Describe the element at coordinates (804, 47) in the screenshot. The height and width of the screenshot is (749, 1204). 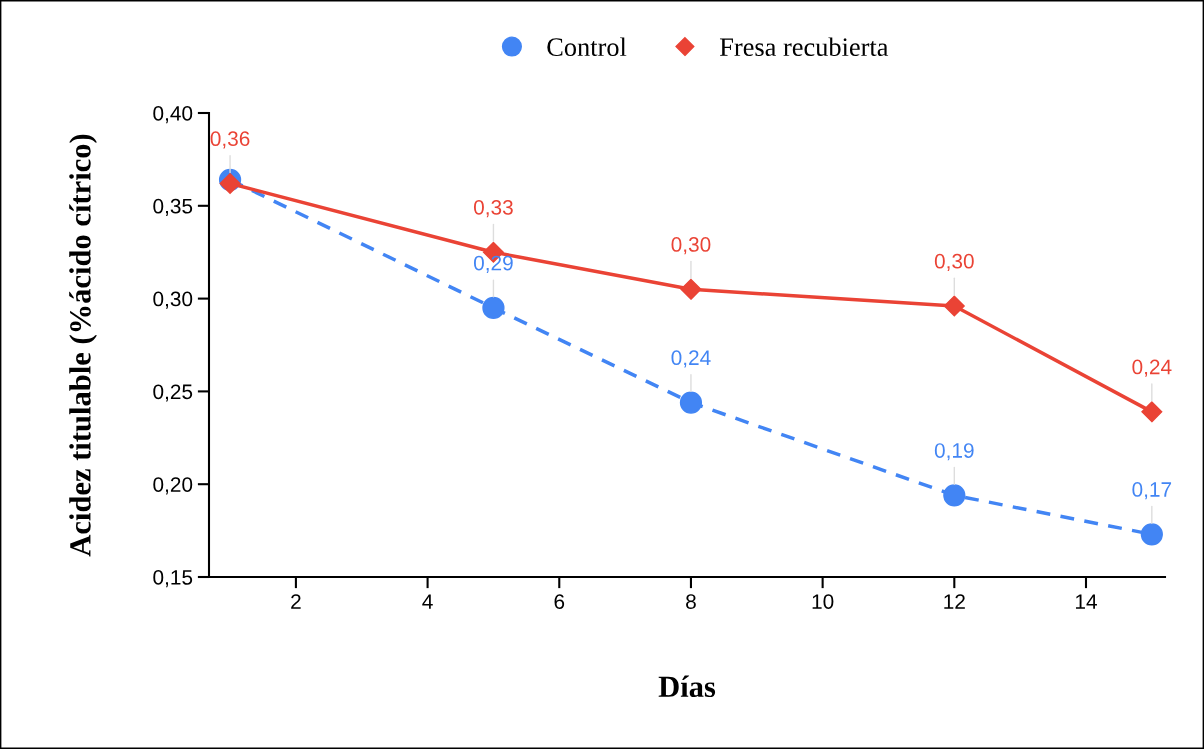
I see `legend-label: Fresa recubierta` at that location.